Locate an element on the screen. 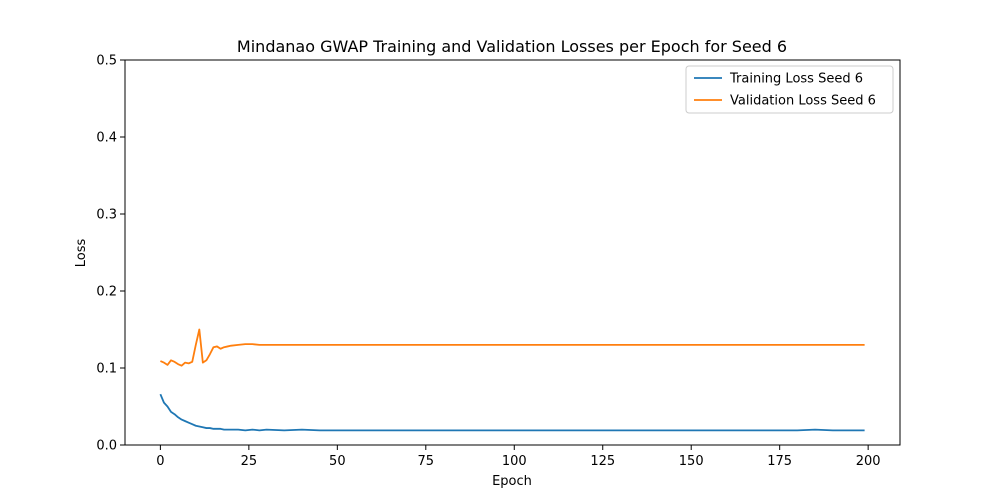 This screenshot has height=500, width=1000. x-tick-label: 150 is located at coordinates (691, 461).